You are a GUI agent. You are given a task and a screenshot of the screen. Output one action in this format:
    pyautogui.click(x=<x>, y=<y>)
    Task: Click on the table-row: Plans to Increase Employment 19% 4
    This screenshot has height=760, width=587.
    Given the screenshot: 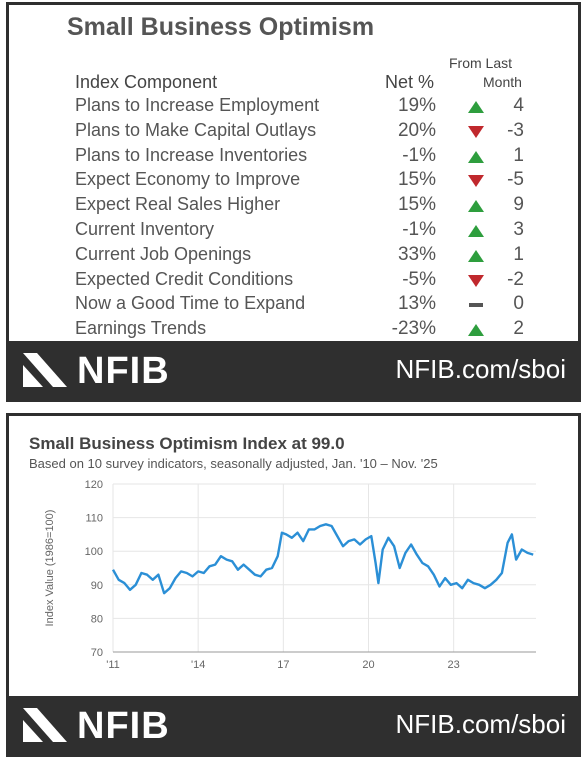 What is the action you would take?
    pyautogui.click(x=293, y=107)
    